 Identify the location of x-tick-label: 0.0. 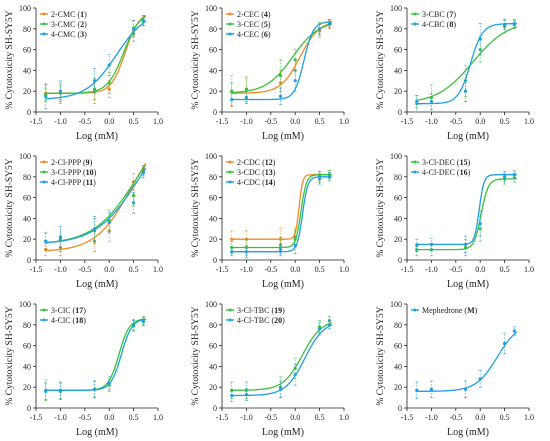
(480, 269).